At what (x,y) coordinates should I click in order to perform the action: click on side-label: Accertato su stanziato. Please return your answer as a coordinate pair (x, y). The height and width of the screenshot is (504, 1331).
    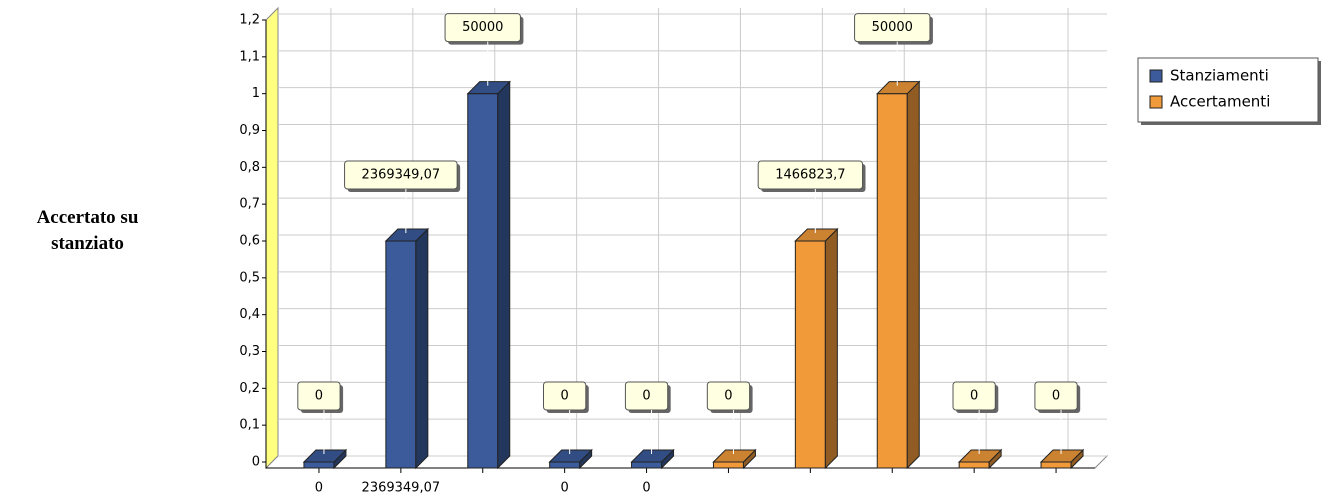
    Looking at the image, I should click on (87, 230).